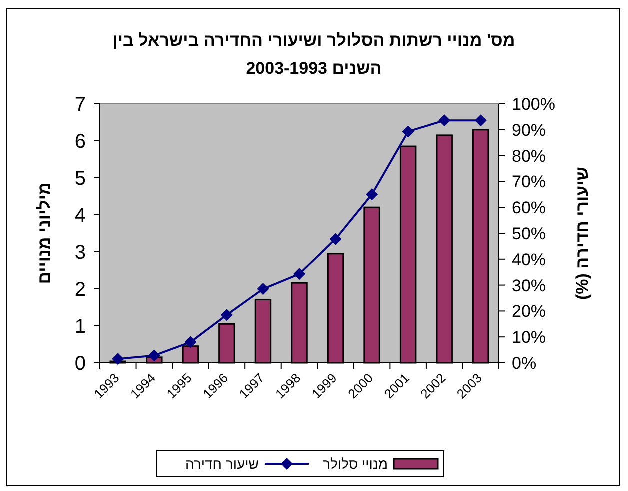 This screenshot has height=491, width=628. Describe the element at coordinates (529, 208) in the screenshot. I see `y2-tick-label: 60%` at that location.